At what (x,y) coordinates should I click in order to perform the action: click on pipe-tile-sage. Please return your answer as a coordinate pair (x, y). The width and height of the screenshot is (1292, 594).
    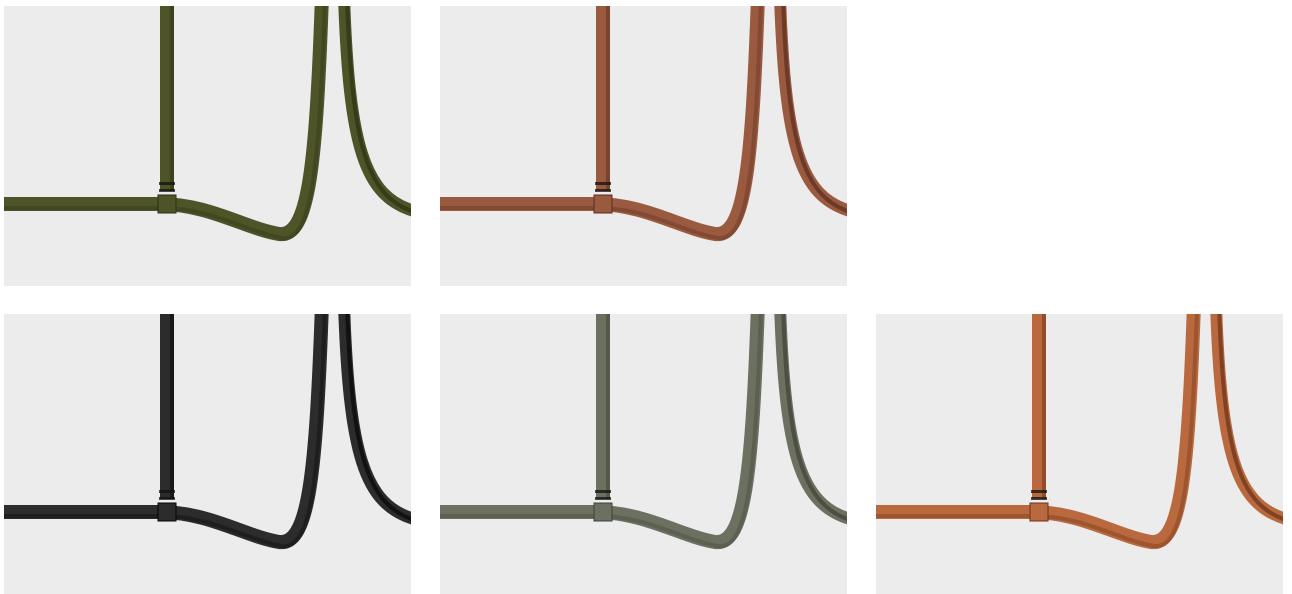
    Looking at the image, I should click on (643, 454).